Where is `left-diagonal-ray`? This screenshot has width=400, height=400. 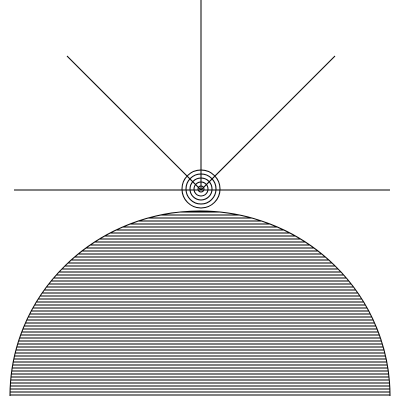 left-diagonal-ray is located at coordinates (134, 123).